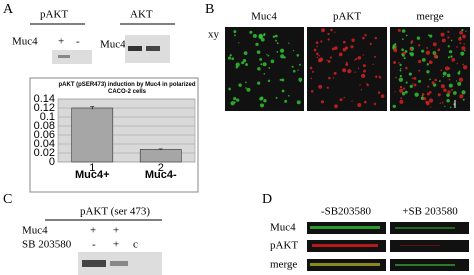  What do you see at coordinates (44, 126) in the screenshot?
I see `y-tick-label: 0.08` at bounding box center [44, 126].